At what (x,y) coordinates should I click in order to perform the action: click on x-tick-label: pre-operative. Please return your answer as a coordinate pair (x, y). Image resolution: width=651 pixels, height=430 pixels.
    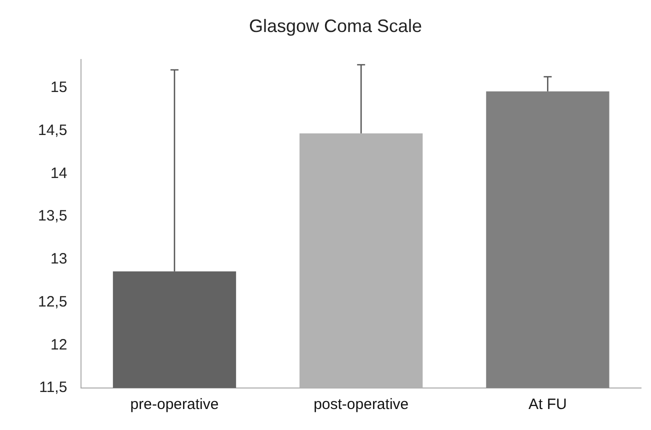
    Looking at the image, I should click on (174, 405).